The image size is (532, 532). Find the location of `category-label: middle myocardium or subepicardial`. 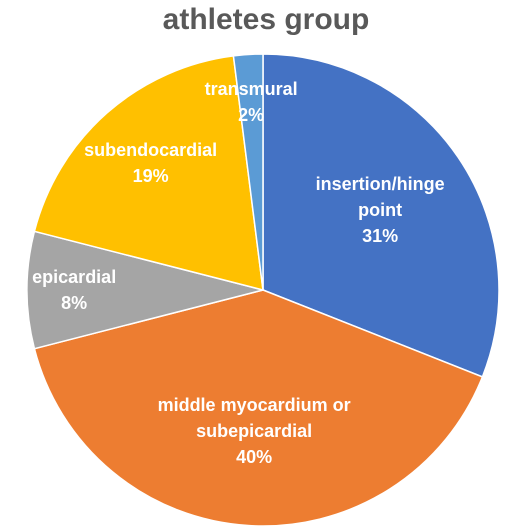

category-label: middle myocardium or subepicardial is located at coordinates (254, 418).